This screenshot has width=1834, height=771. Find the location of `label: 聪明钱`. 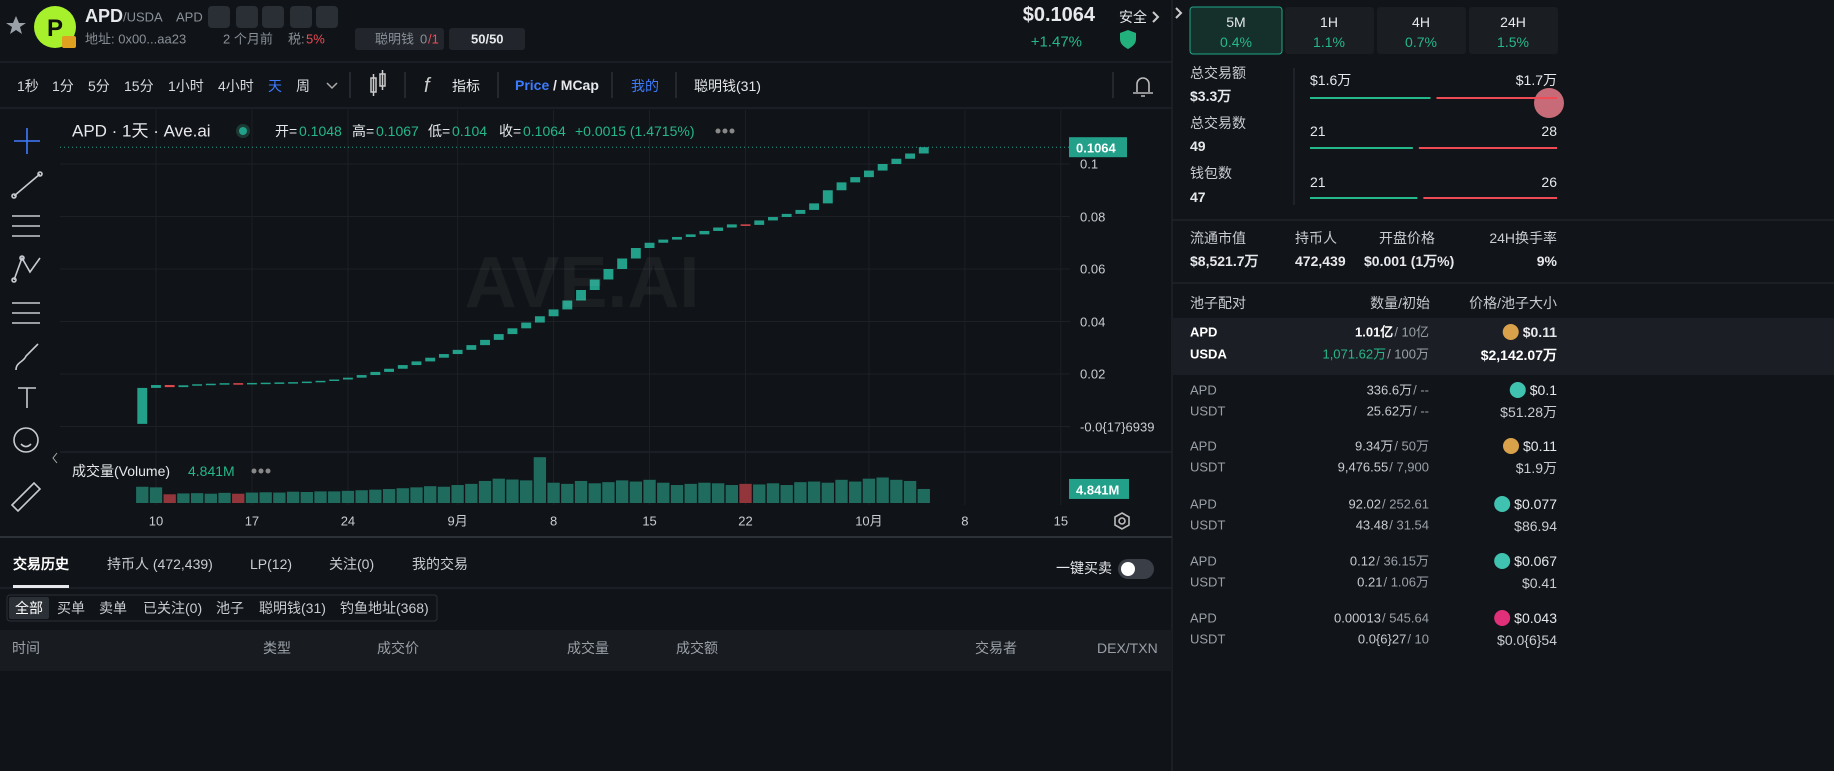

label: 聪明钱 is located at coordinates (395, 39).